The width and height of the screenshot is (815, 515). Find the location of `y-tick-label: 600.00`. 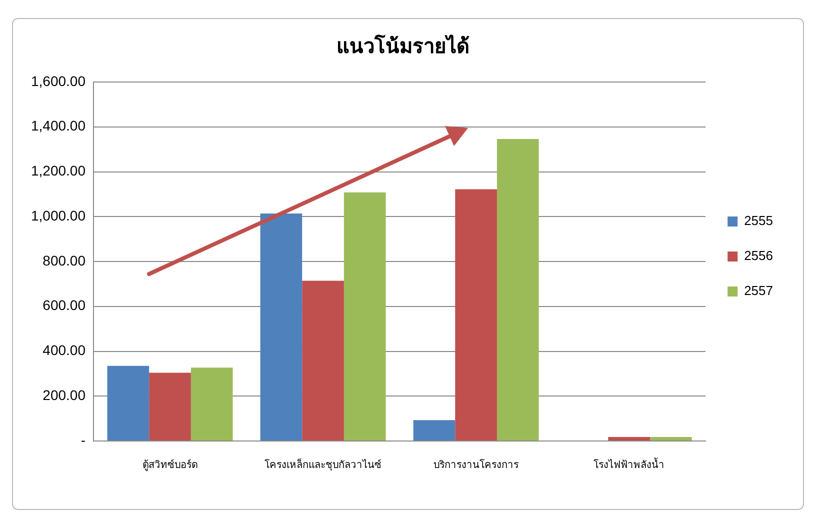

y-tick-label: 600.00 is located at coordinates (64, 305).